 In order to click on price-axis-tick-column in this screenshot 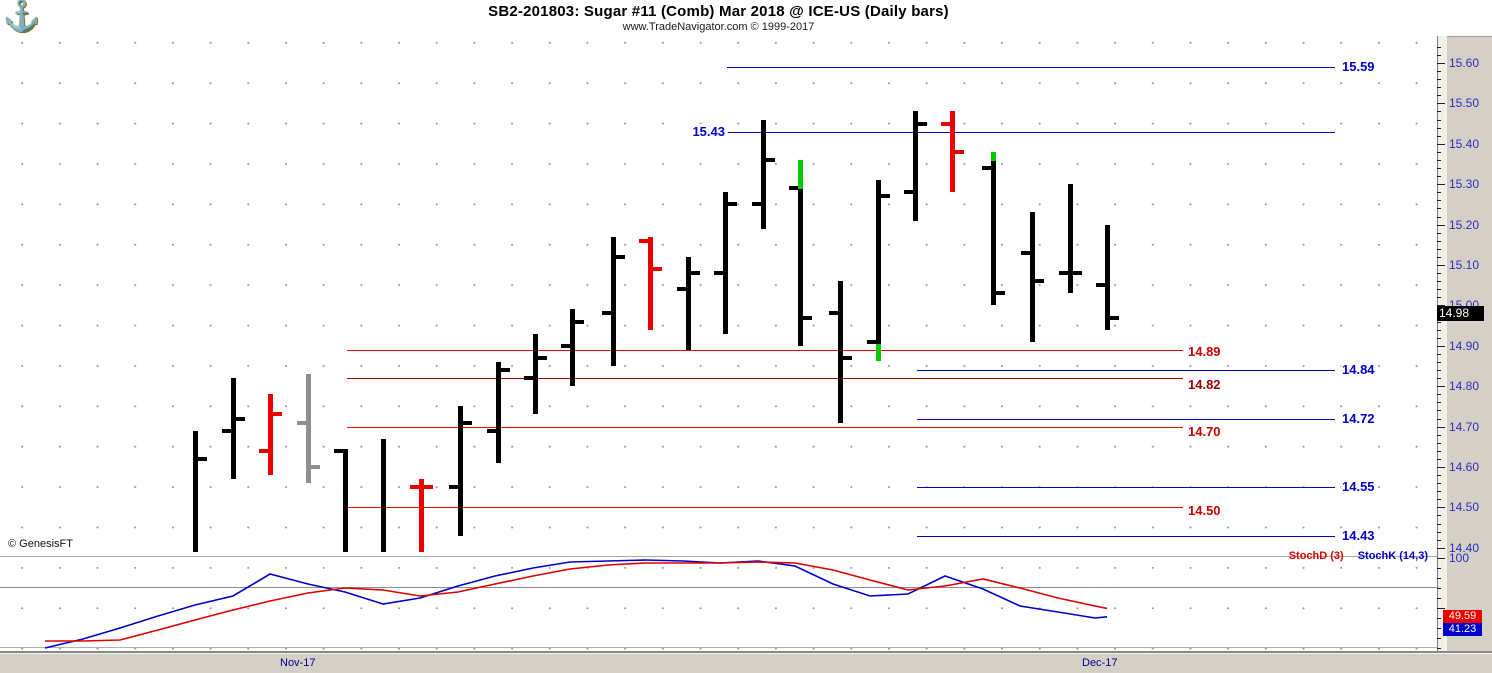, I will do `click(1442, 344)`.